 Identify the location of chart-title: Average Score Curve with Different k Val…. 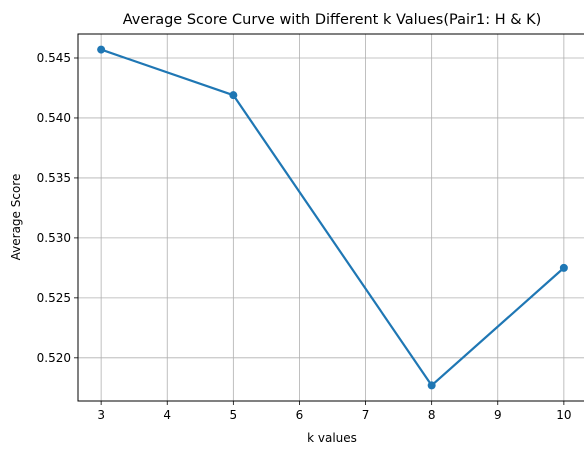
(332, 20).